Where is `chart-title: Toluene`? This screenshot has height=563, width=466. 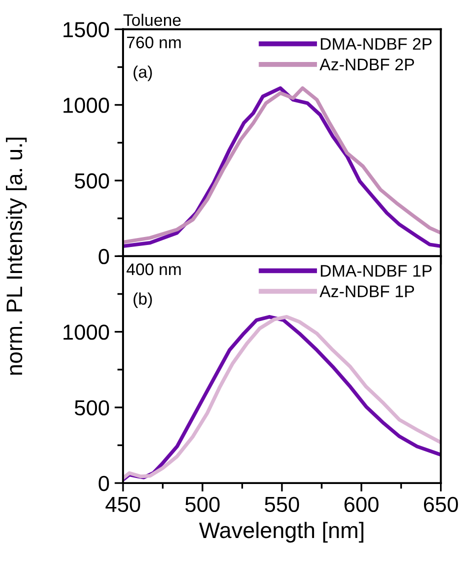
chart-title: Toluene is located at coordinates (152, 20).